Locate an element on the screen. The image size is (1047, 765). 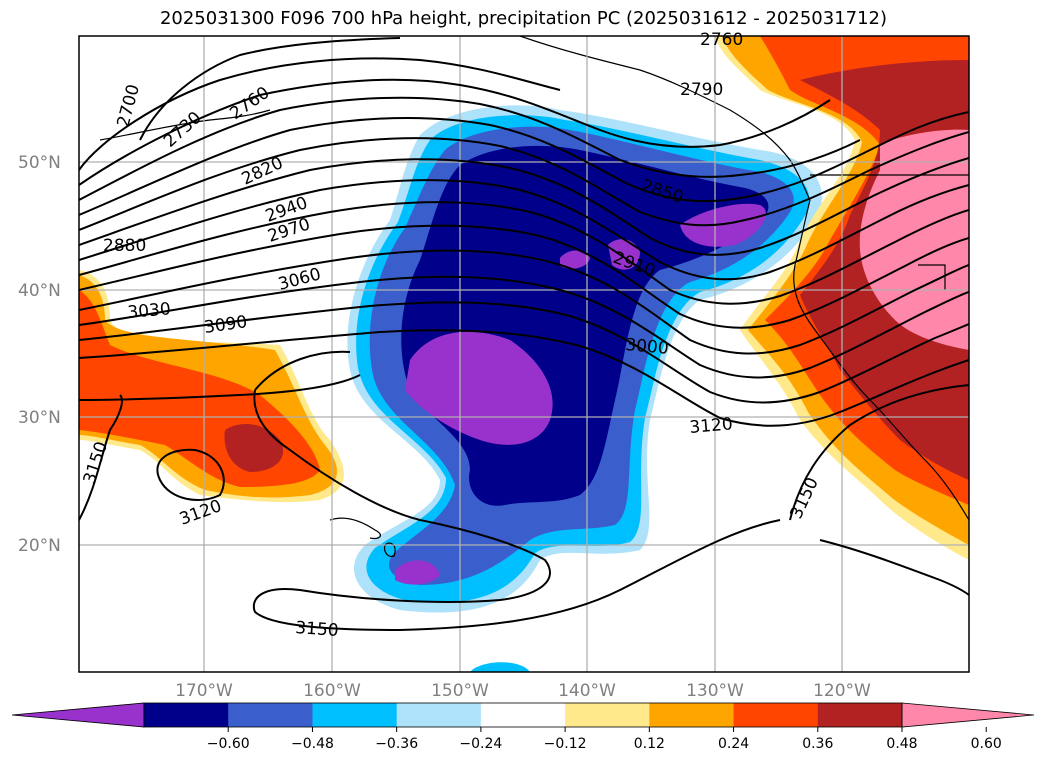
lat-label: 20°N is located at coordinates (39, 546).